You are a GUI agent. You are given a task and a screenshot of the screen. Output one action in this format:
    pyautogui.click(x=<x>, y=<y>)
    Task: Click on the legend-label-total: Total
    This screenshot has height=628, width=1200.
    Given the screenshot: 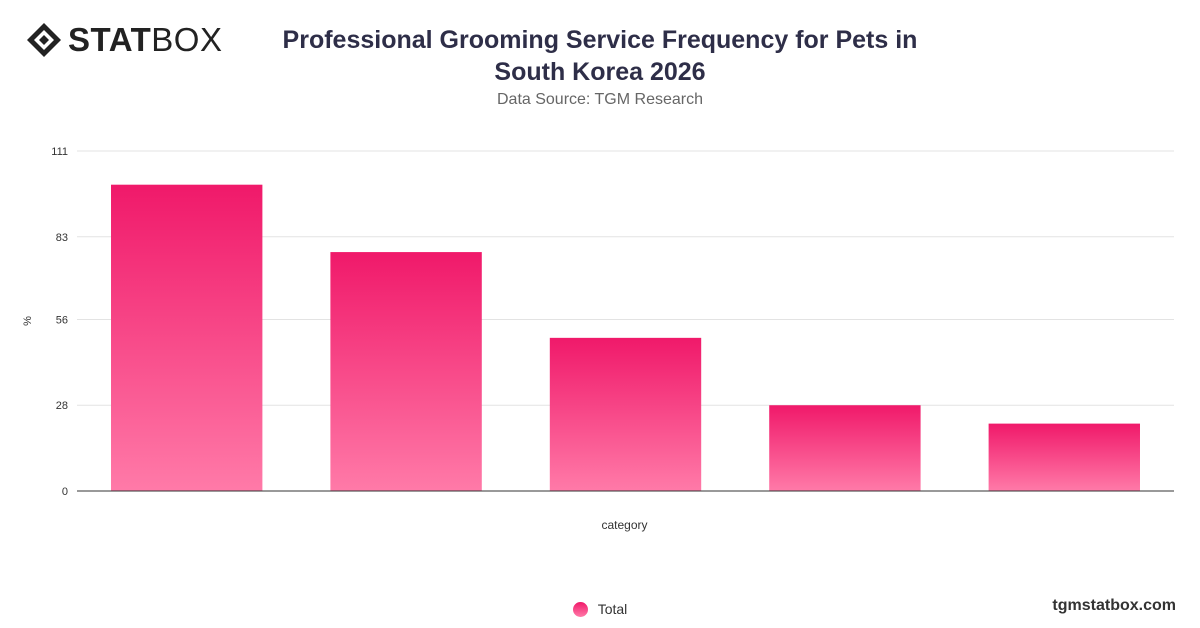 What is the action you would take?
    pyautogui.click(x=612, y=609)
    